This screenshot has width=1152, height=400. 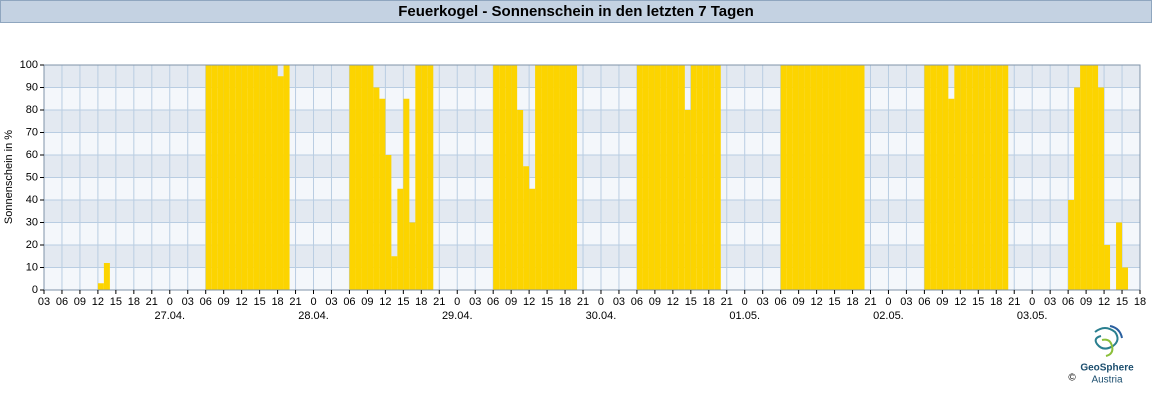 I want to click on date-label: 01.05., so click(x=744, y=316).